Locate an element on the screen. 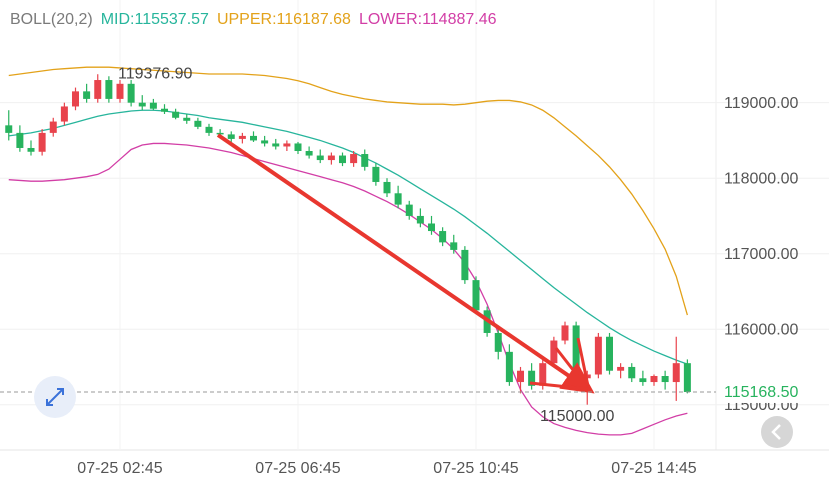 The image size is (829, 486). expand-icon is located at coordinates (55, 397).